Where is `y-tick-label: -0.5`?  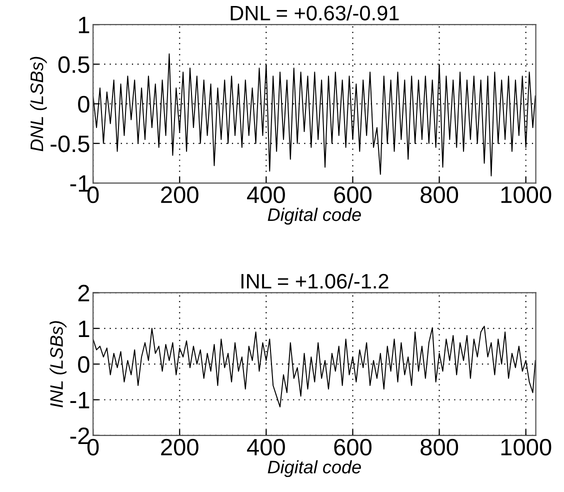
y-tick-label: -0.5 is located at coordinates (70, 143).